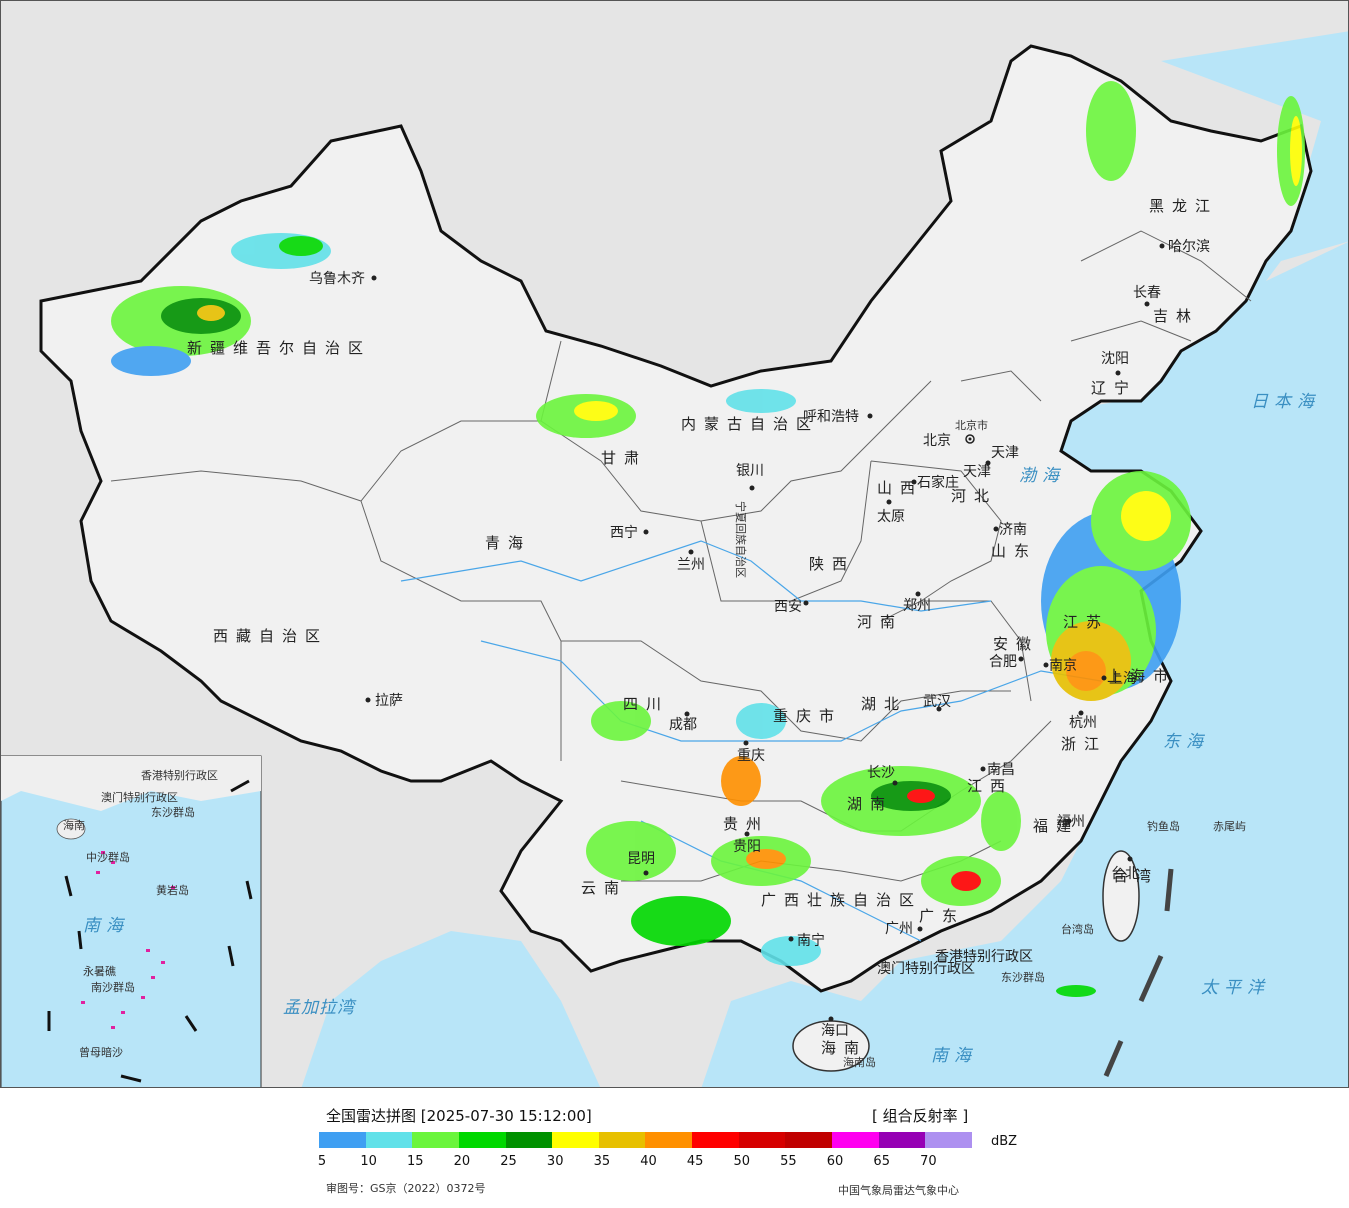 Image resolution: width=1349 pixels, height=1208 pixels. What do you see at coordinates (844, 1048) in the screenshot?
I see `province-label-hainan: 海南` at bounding box center [844, 1048].